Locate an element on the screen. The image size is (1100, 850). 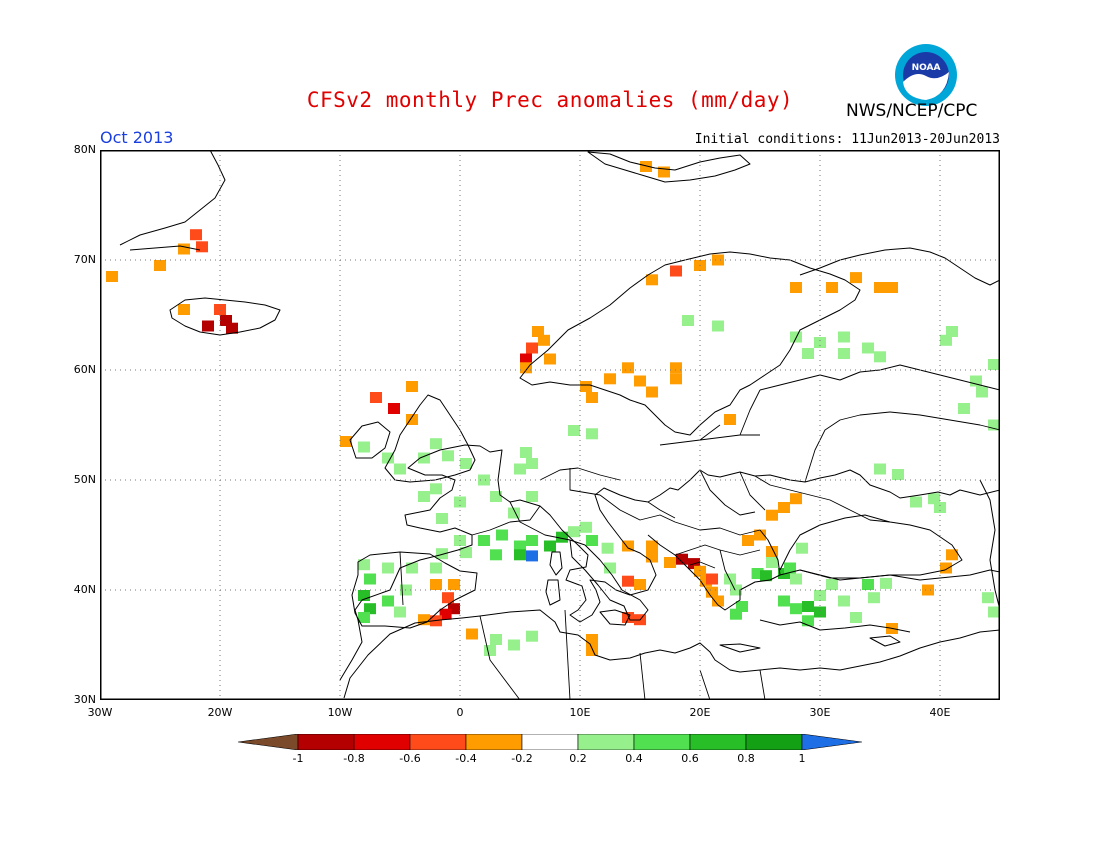
lat-tick-label: 30N is located at coordinates (84, 699).